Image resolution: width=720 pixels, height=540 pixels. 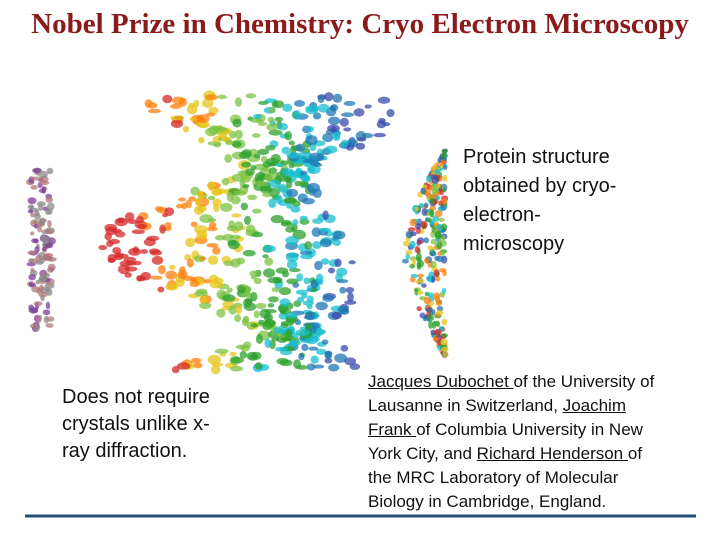 What do you see at coordinates (493, 477) in the screenshot?
I see `text-run: the MRC Laboratory of Molecular` at bounding box center [493, 477].